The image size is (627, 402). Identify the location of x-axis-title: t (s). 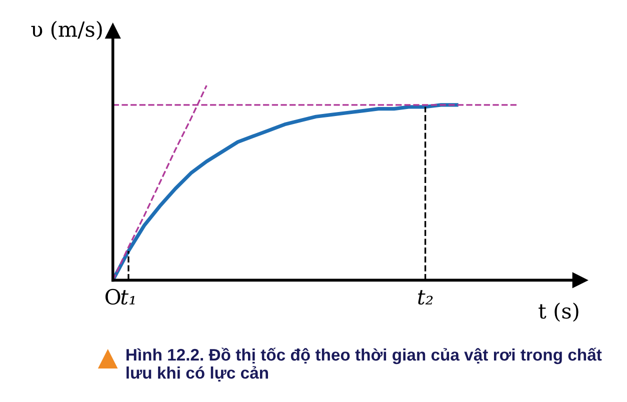
(558, 312).